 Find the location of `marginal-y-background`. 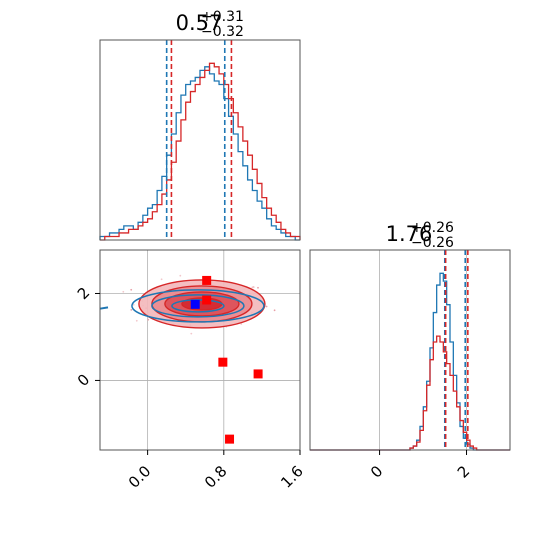

marginal-y-background is located at coordinates (410, 350).